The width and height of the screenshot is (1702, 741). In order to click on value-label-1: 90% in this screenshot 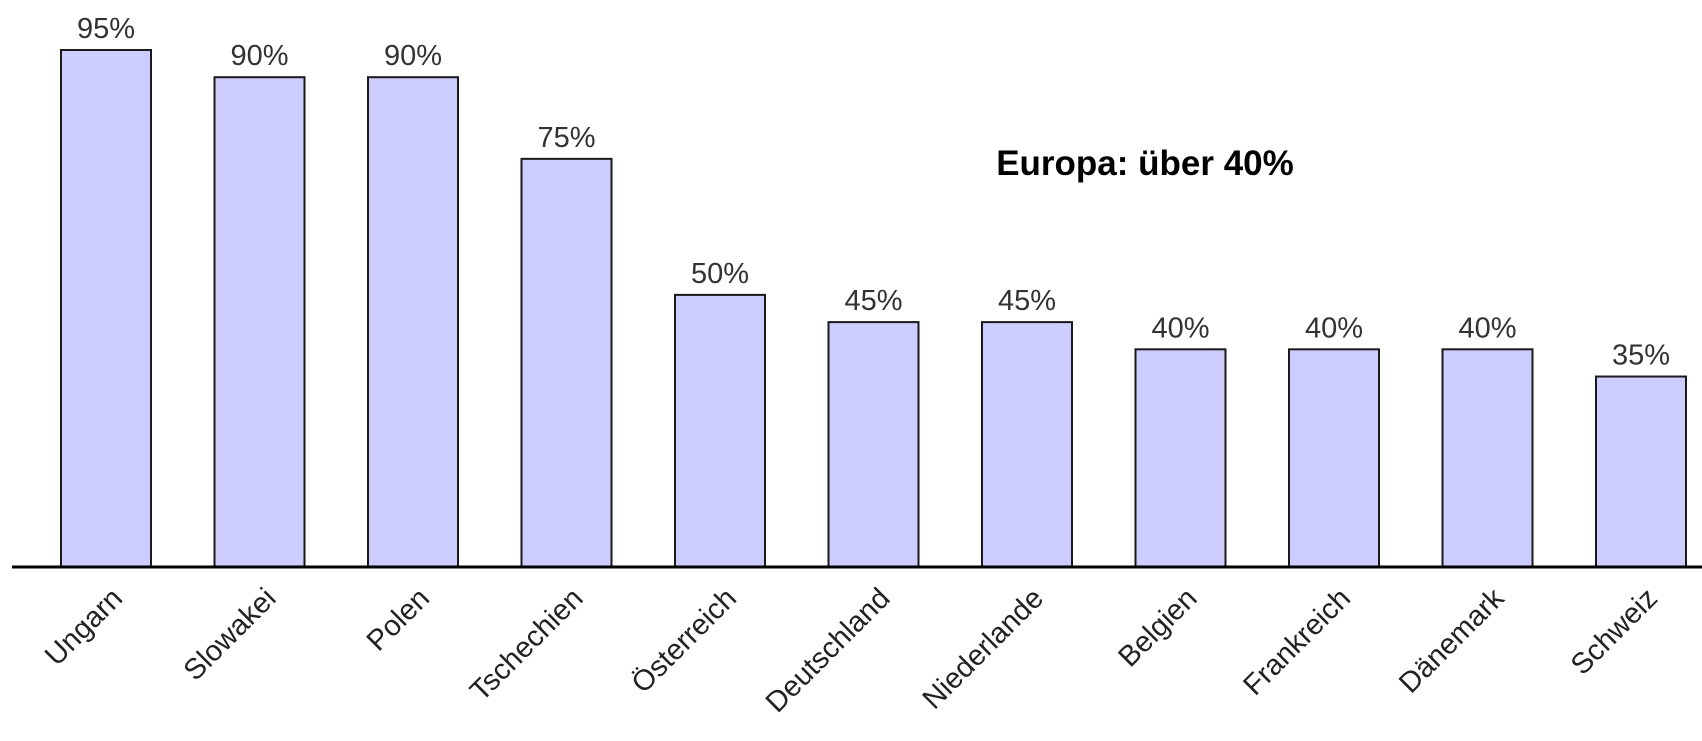, I will do `click(259, 56)`.